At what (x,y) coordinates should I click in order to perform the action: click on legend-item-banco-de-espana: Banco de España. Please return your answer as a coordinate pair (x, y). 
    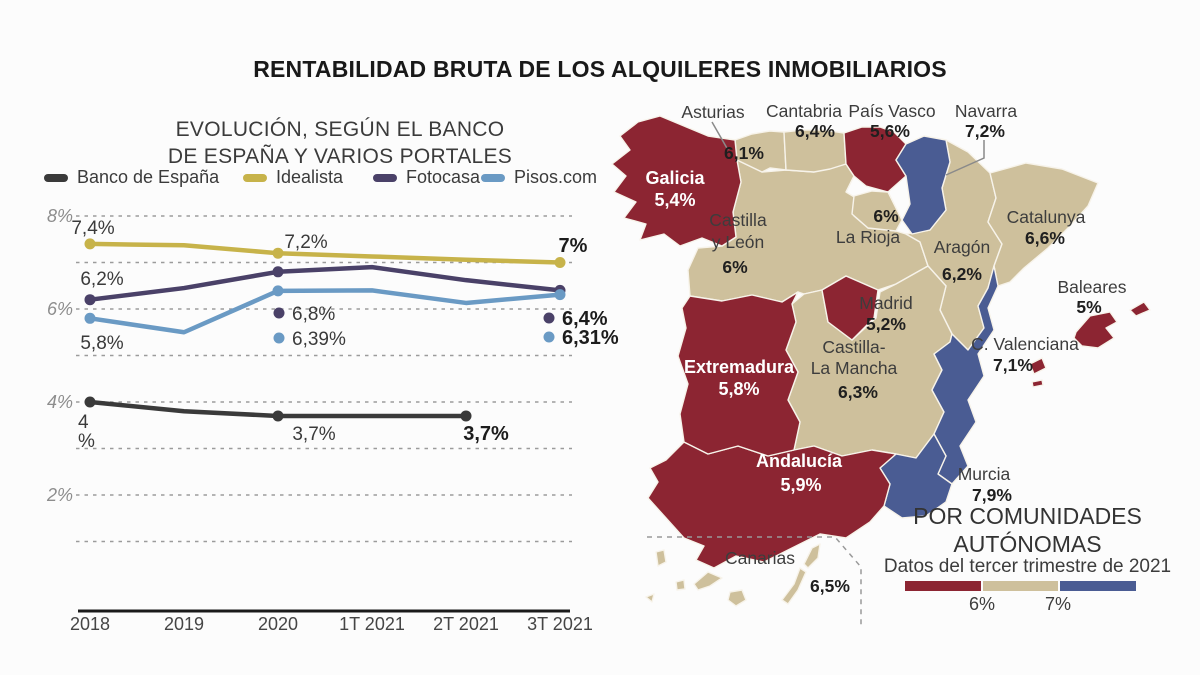
    Looking at the image, I should click on (131, 177).